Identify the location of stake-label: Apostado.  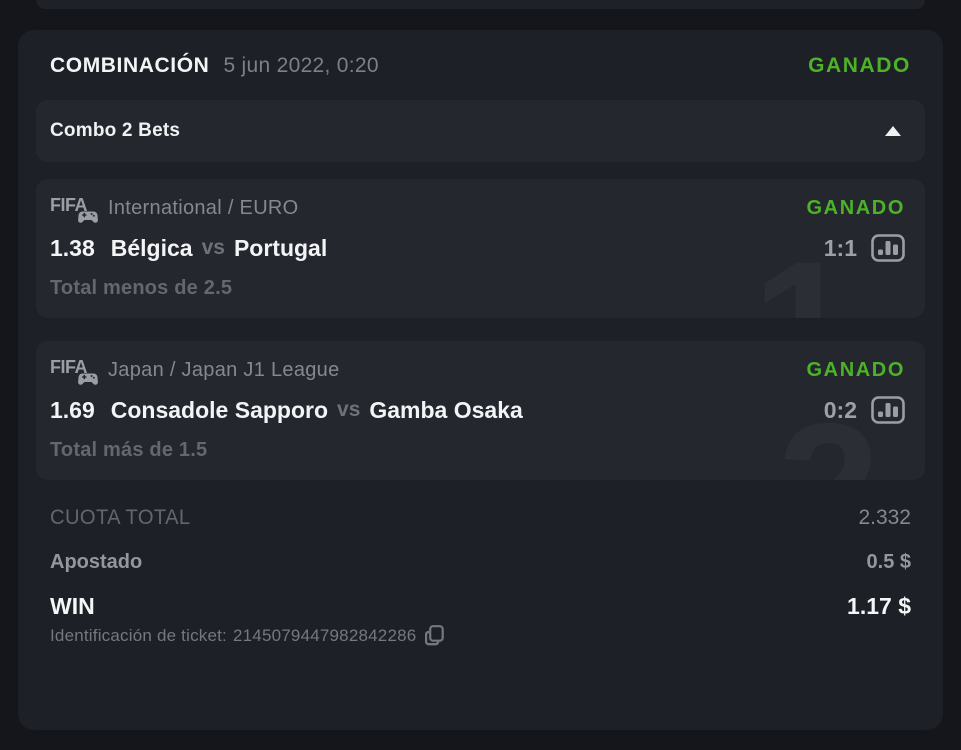
(96, 562).